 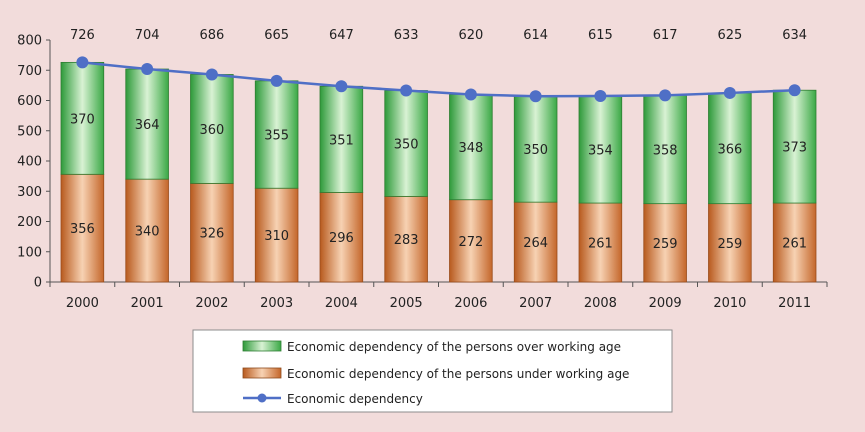 I want to click on y-tick-label: 800, so click(x=29, y=41).